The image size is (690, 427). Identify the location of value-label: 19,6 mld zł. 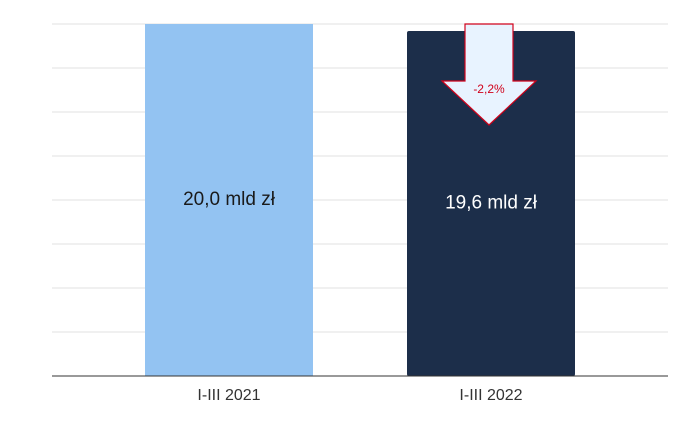
(491, 203).